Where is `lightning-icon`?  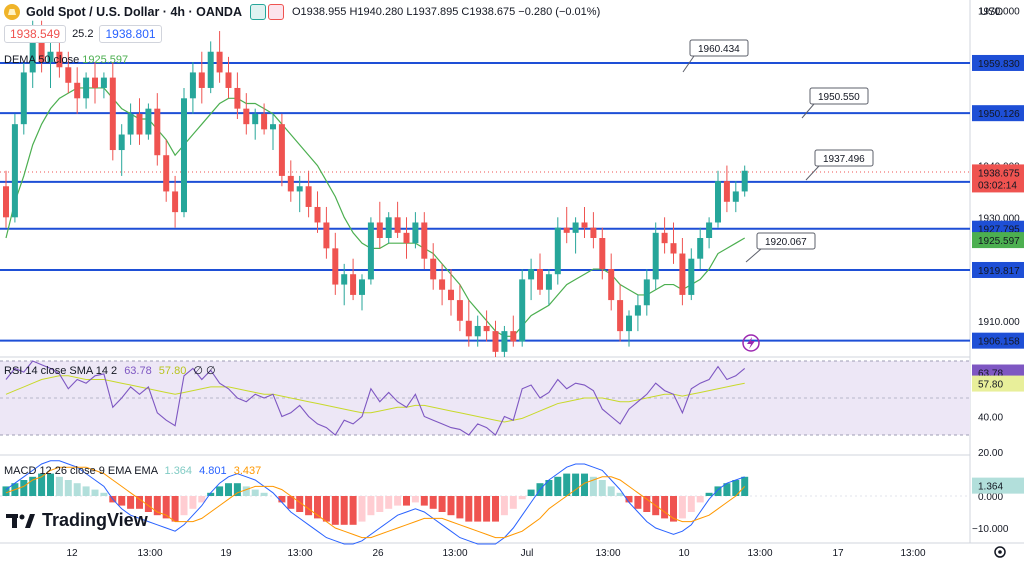
lightning-icon is located at coordinates (751, 343).